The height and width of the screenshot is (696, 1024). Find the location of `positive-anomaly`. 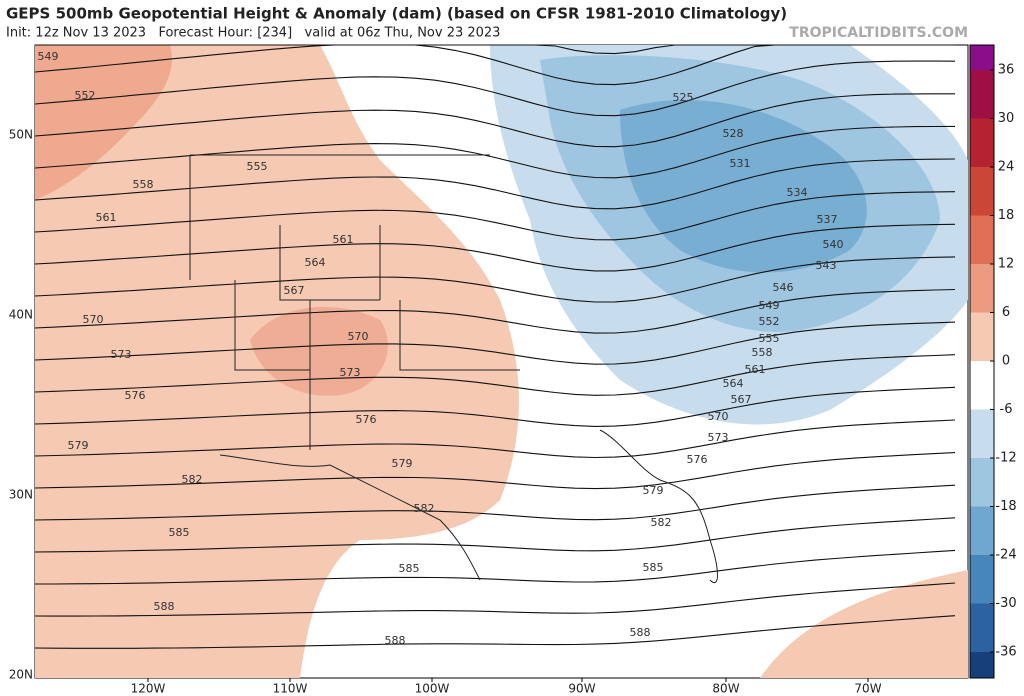

positive-anomaly is located at coordinates (864, 624).